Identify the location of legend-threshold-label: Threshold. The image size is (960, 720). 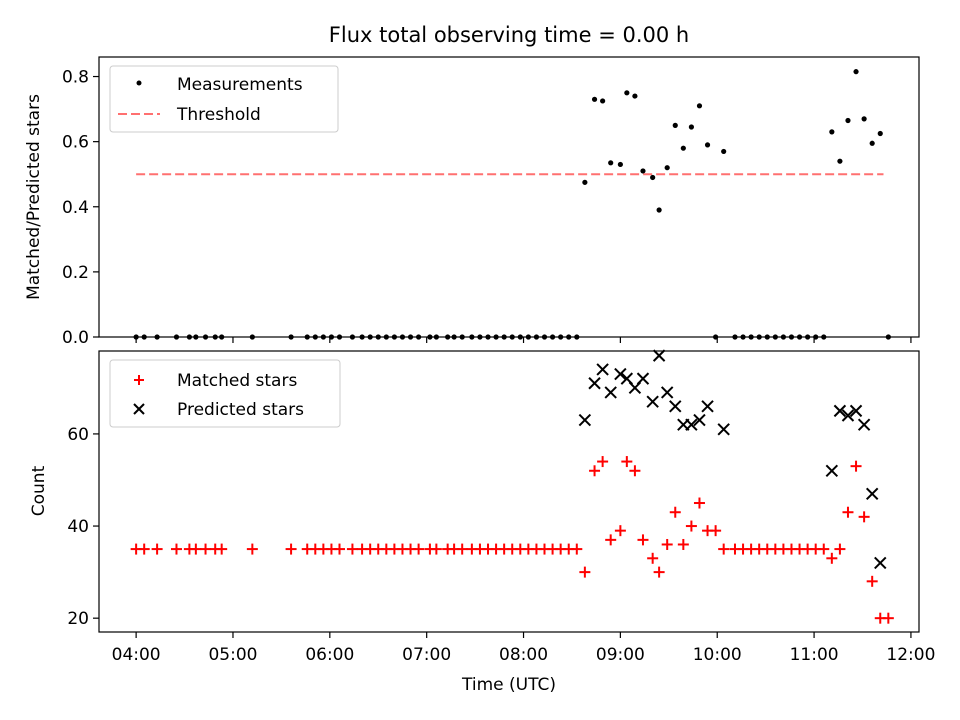
(218, 115).